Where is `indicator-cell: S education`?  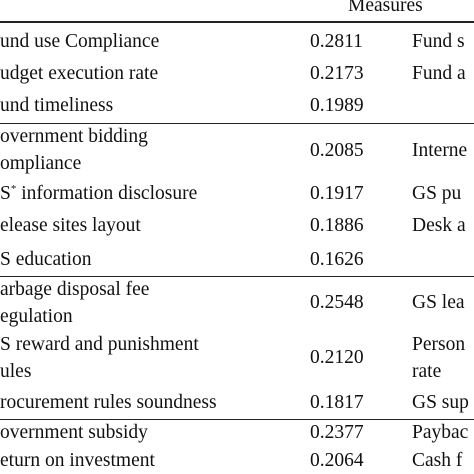
indicator-cell: S education is located at coordinates (46, 259).